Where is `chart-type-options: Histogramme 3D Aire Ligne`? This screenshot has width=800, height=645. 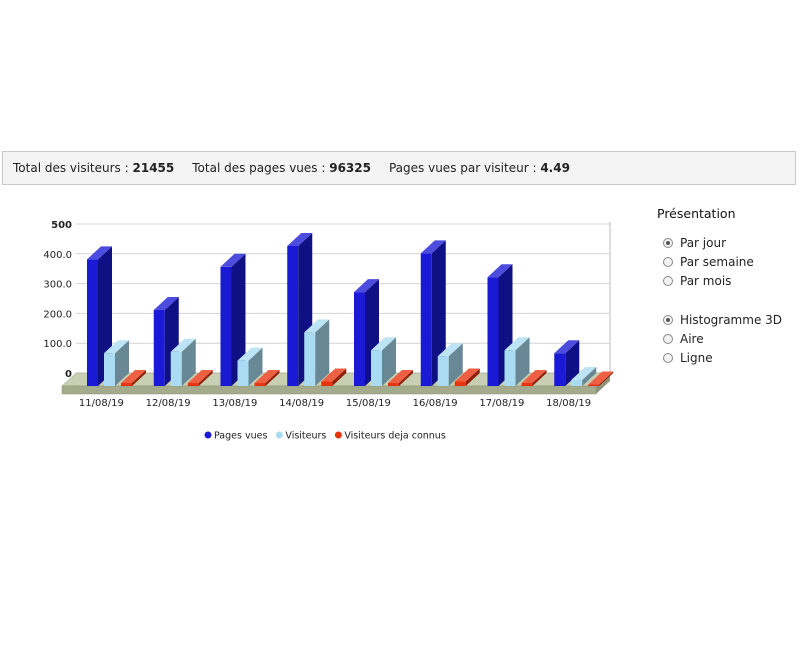
chart-type-options: Histogramme 3D Aire Ligne is located at coordinates (727, 338).